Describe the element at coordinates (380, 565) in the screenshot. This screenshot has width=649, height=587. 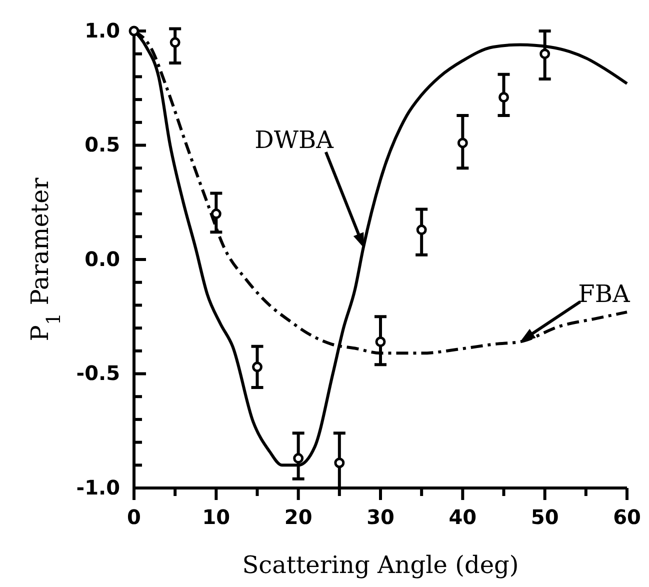
I see `x-axis-title: Scattering Angle (deg)` at that location.